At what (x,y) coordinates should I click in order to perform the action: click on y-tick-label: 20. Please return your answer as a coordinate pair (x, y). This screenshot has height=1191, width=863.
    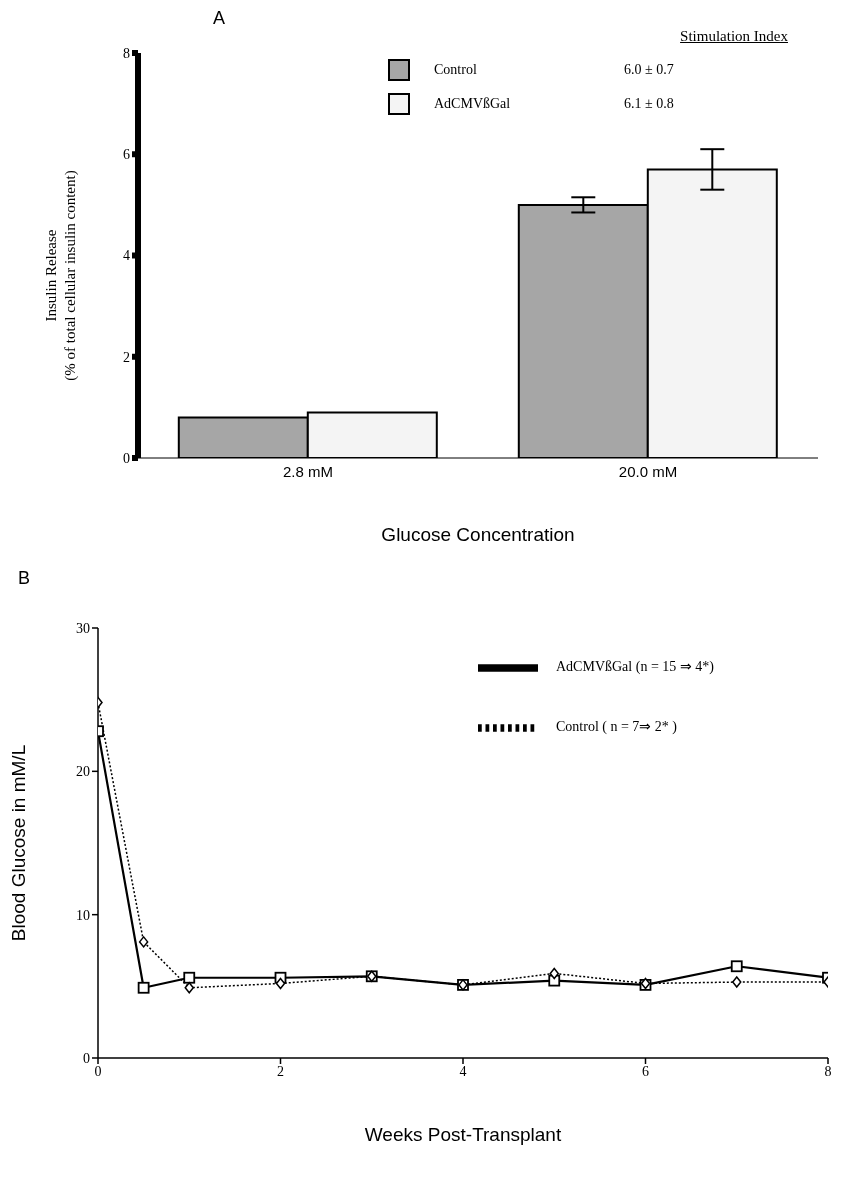
    Looking at the image, I should click on (83, 772).